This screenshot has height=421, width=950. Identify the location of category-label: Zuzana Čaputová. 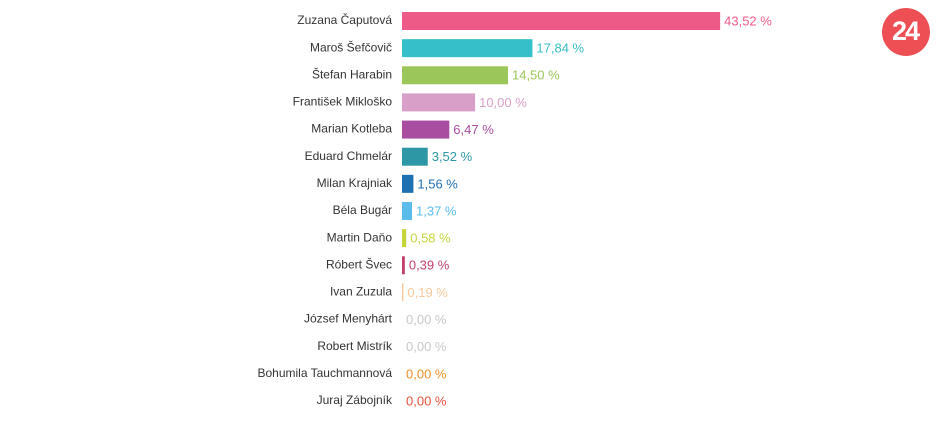
(344, 19).